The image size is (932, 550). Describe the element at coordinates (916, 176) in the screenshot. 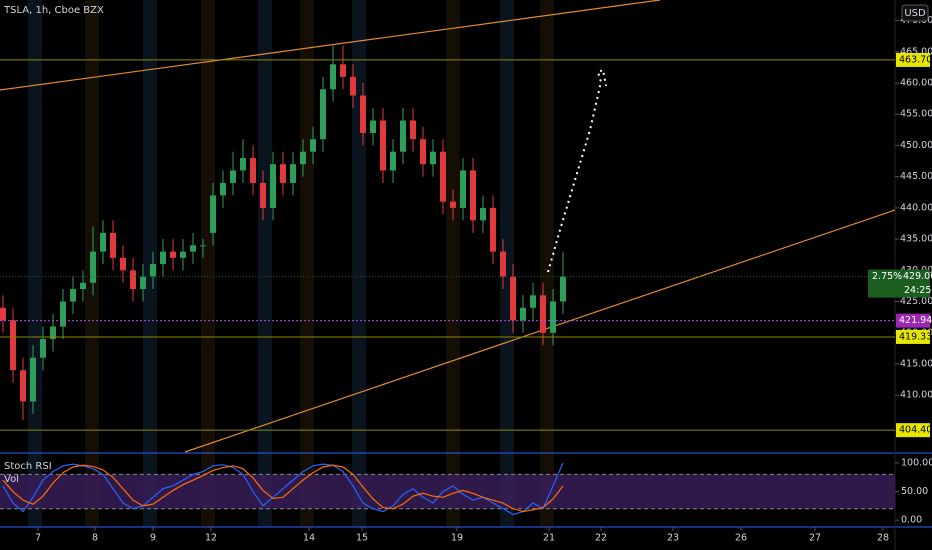

I see `y-tick-label: 445.00` at that location.